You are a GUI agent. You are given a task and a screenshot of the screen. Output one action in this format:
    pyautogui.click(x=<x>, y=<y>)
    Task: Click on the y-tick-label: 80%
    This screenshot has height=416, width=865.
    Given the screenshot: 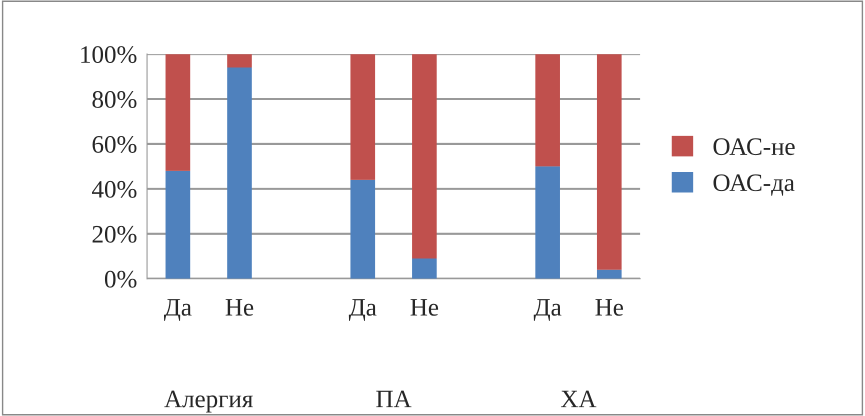 What is the action you would take?
    pyautogui.click(x=114, y=99)
    